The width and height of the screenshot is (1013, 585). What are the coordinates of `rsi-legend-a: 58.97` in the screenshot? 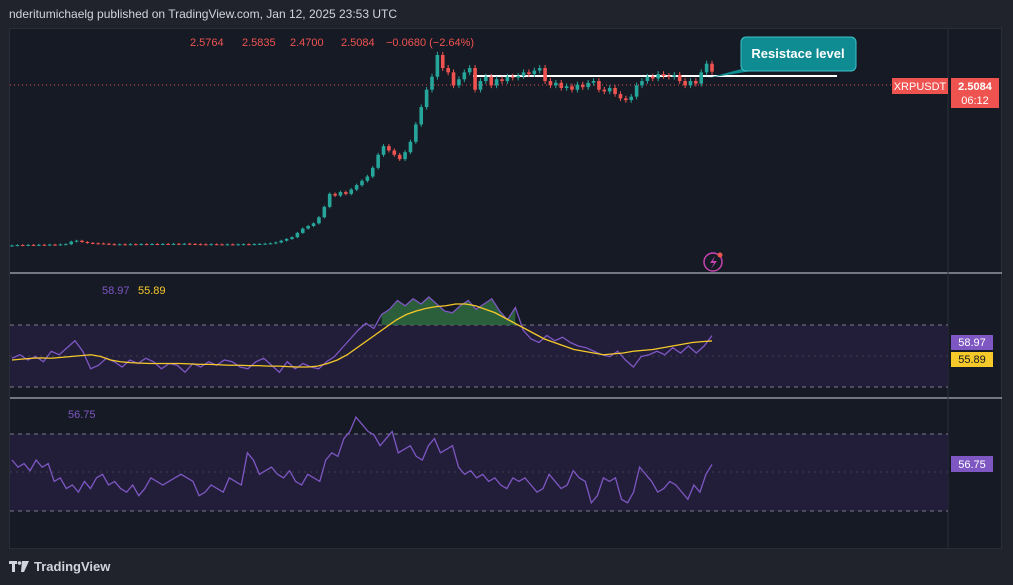 It's located at (116, 291).